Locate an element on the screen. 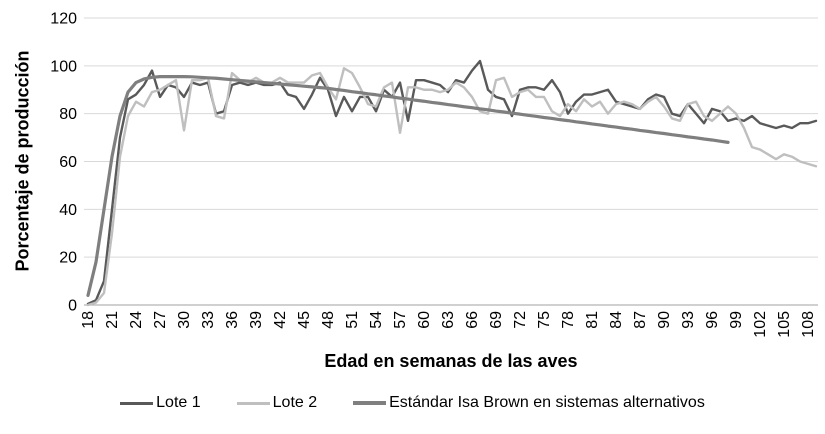  y-tick-label: 0 is located at coordinates (72, 306).